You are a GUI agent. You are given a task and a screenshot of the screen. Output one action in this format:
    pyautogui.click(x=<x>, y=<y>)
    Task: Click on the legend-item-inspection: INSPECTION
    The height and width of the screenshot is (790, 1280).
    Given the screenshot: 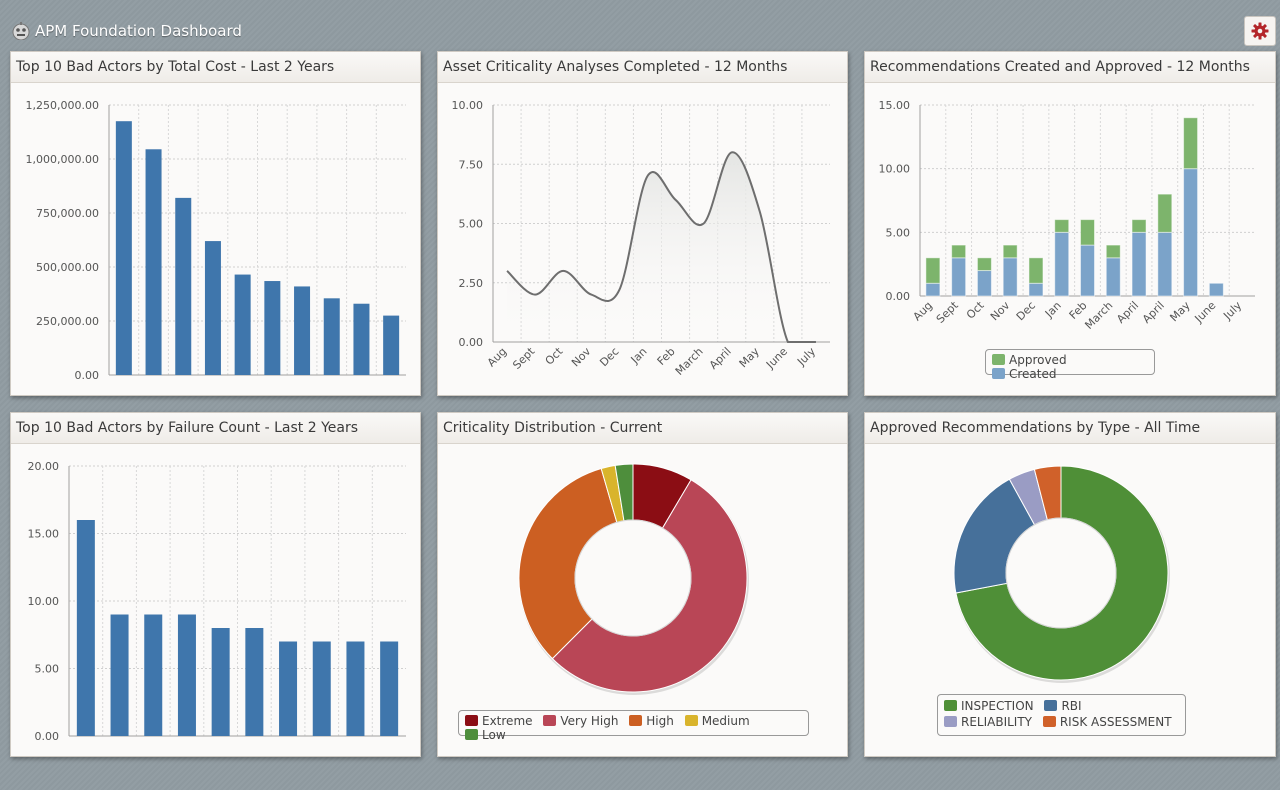 What is the action you would take?
    pyautogui.click(x=989, y=706)
    